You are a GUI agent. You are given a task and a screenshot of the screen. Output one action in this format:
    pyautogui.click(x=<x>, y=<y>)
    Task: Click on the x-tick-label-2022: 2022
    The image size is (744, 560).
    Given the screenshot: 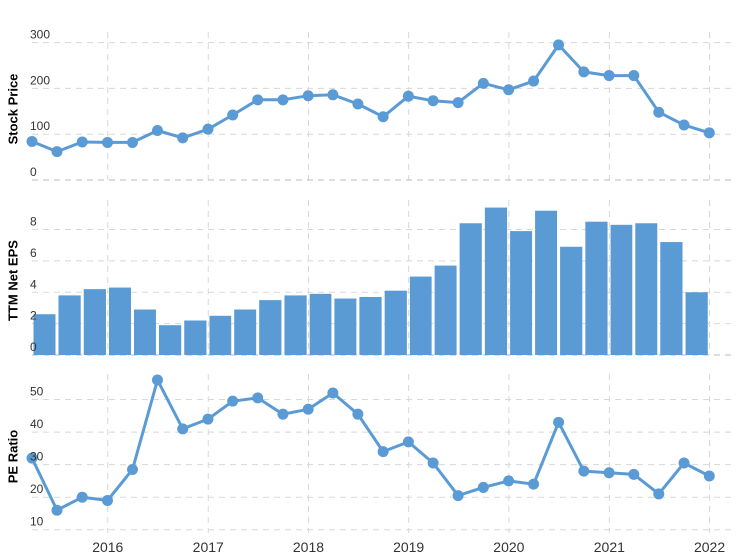 What is the action you would take?
    pyautogui.click(x=709, y=547)
    